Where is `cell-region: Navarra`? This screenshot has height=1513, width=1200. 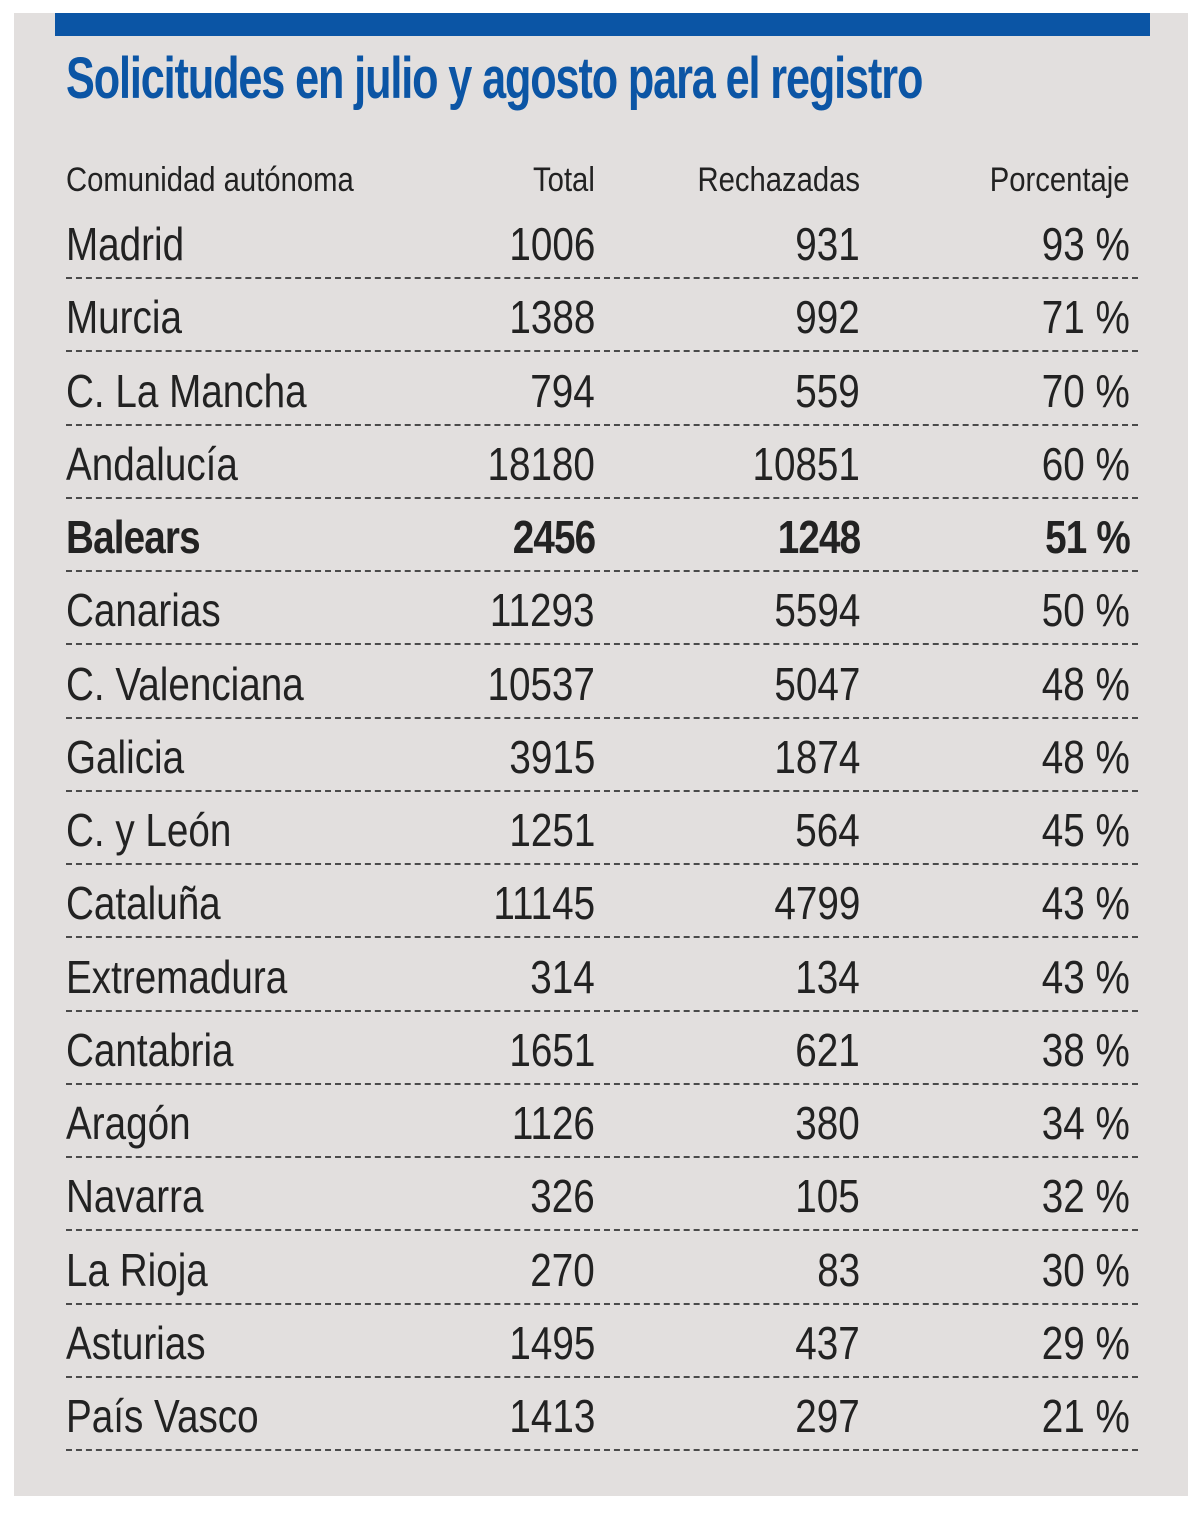
cell-region: Navarra is located at coordinates (135, 1196).